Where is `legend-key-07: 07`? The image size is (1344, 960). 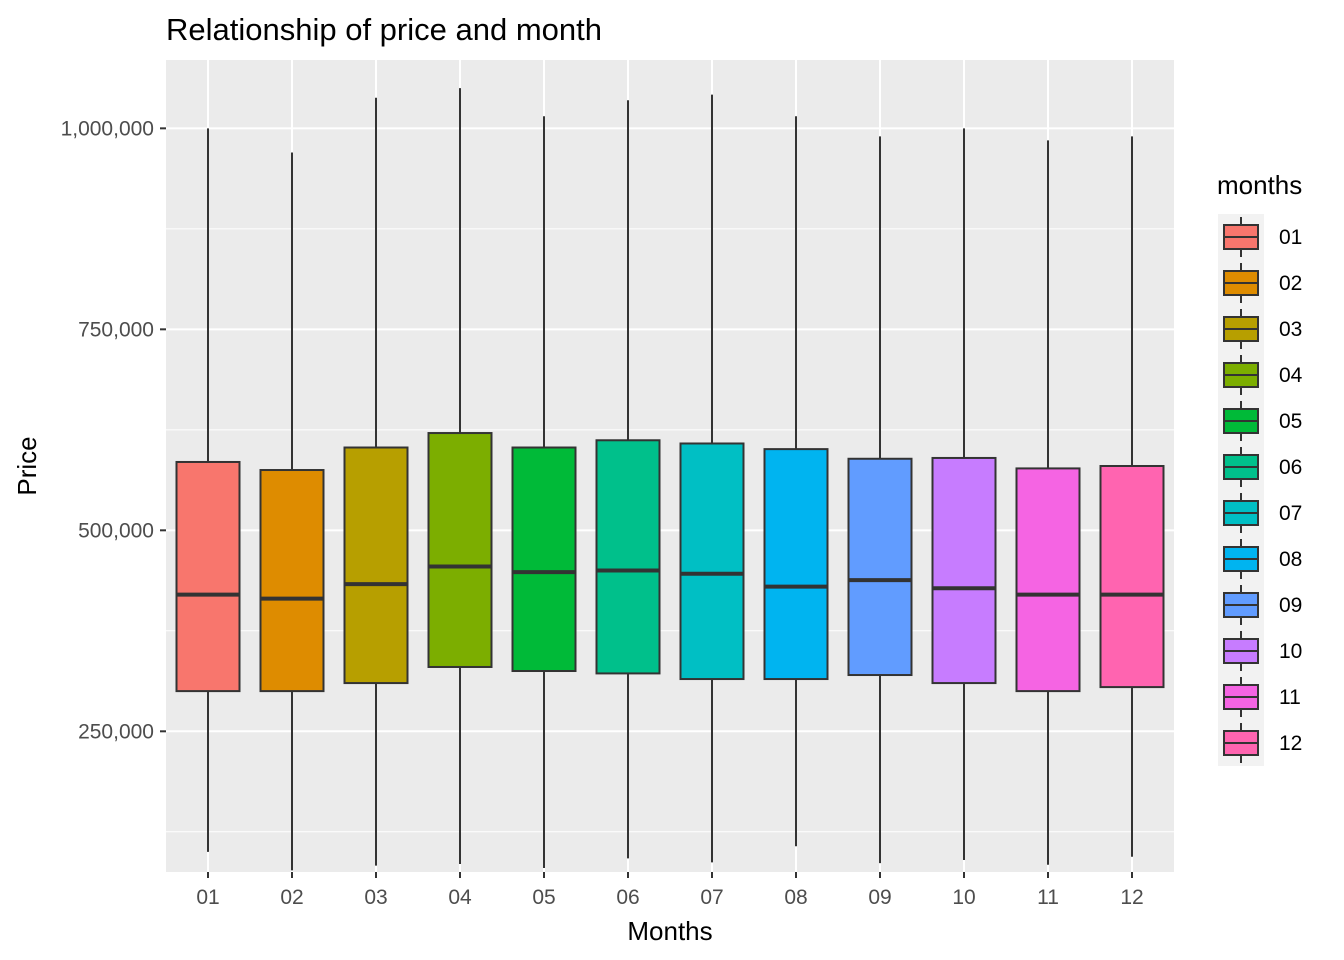 legend-key-07: 07 is located at coordinates (1260, 513).